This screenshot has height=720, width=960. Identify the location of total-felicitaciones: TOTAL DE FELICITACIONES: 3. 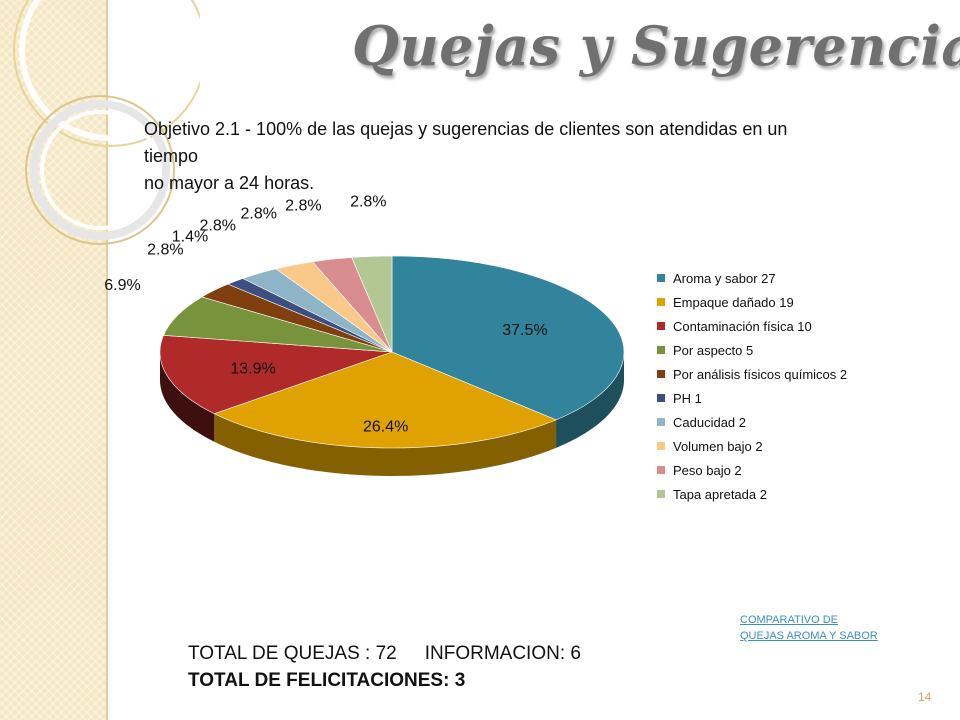
(327, 680).